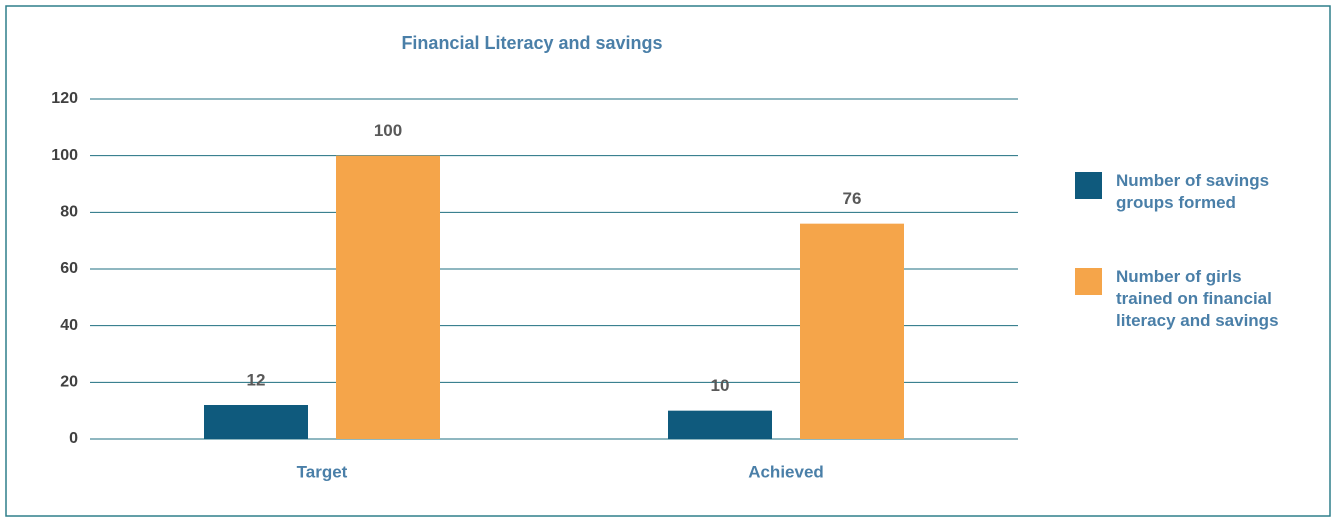 The width and height of the screenshot is (1338, 522). What do you see at coordinates (1197, 320) in the screenshot?
I see `legend-line: literacy and savings` at bounding box center [1197, 320].